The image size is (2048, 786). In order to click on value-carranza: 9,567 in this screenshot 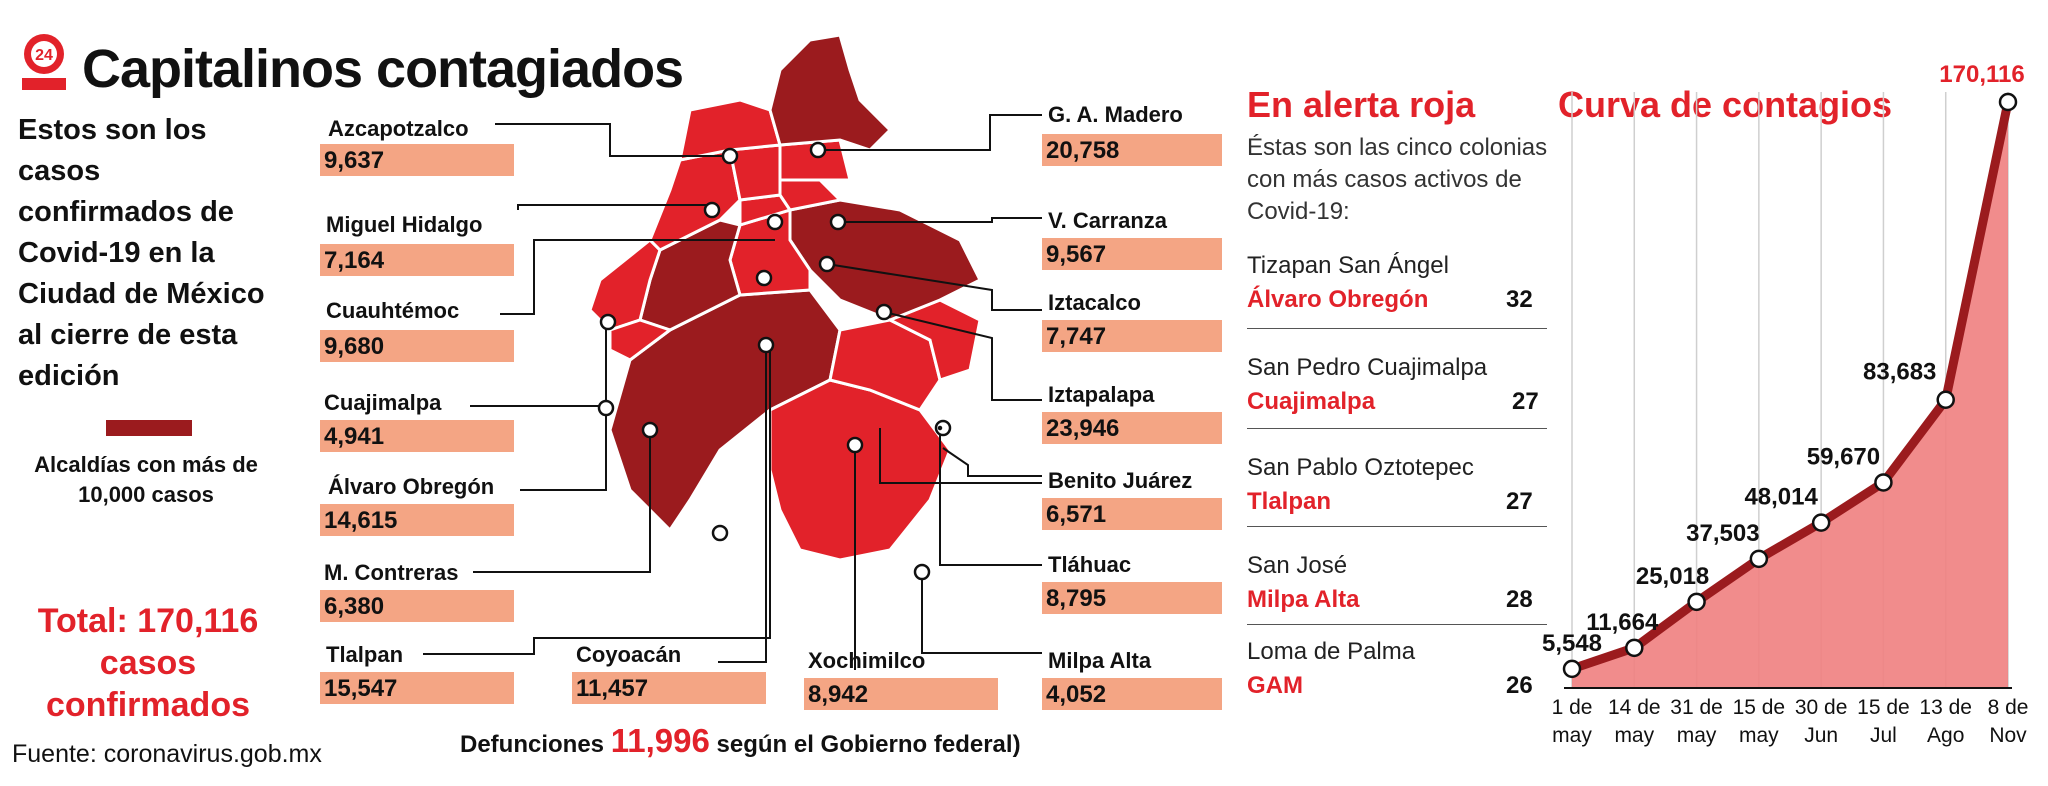, I will do `click(1132, 254)`.